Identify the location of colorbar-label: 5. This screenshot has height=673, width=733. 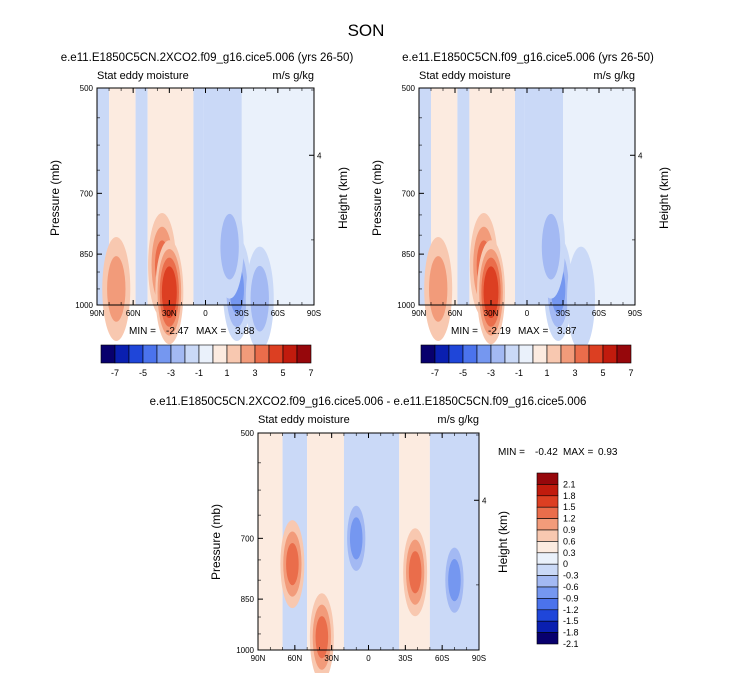
(282, 373).